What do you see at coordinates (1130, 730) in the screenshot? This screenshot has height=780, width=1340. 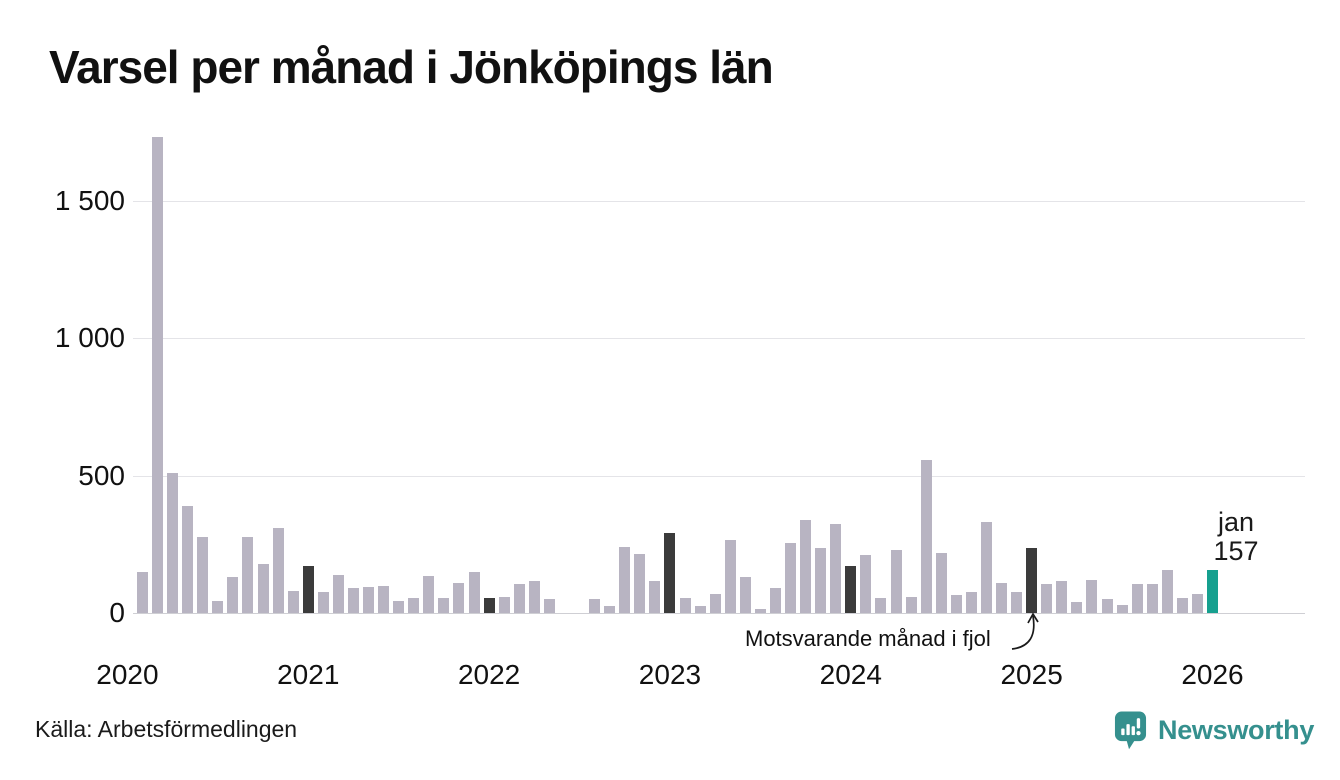 I see `newsworthy-bubble-icon` at bounding box center [1130, 730].